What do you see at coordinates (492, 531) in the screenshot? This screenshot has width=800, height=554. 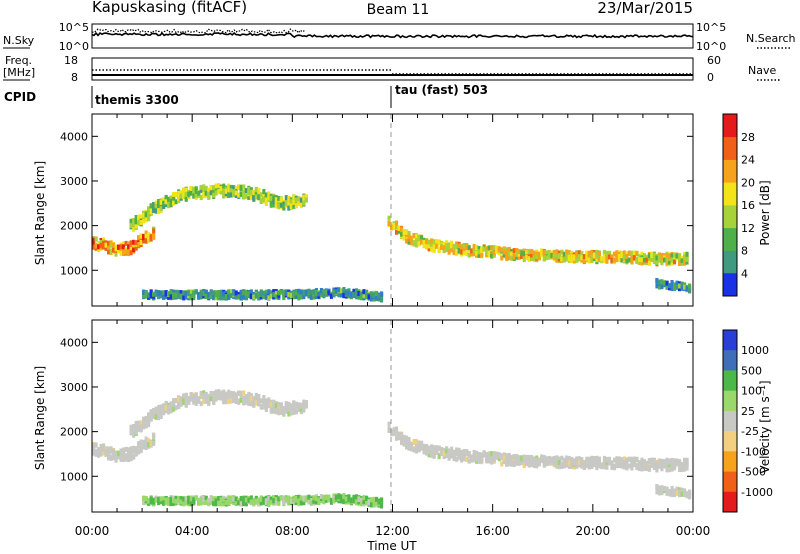 I see `x-tick-label: 16:00` at bounding box center [492, 531].